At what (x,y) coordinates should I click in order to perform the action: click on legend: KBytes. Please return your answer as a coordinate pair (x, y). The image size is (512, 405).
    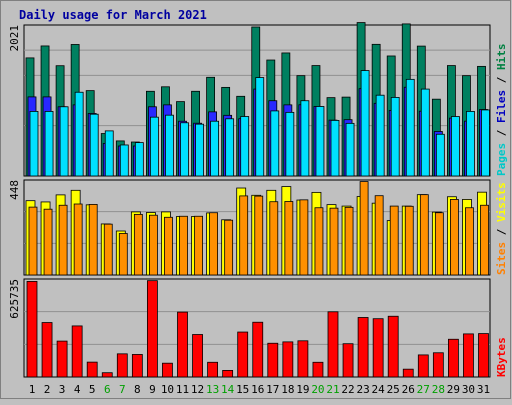
    Looking at the image, I should click on (501, 357).